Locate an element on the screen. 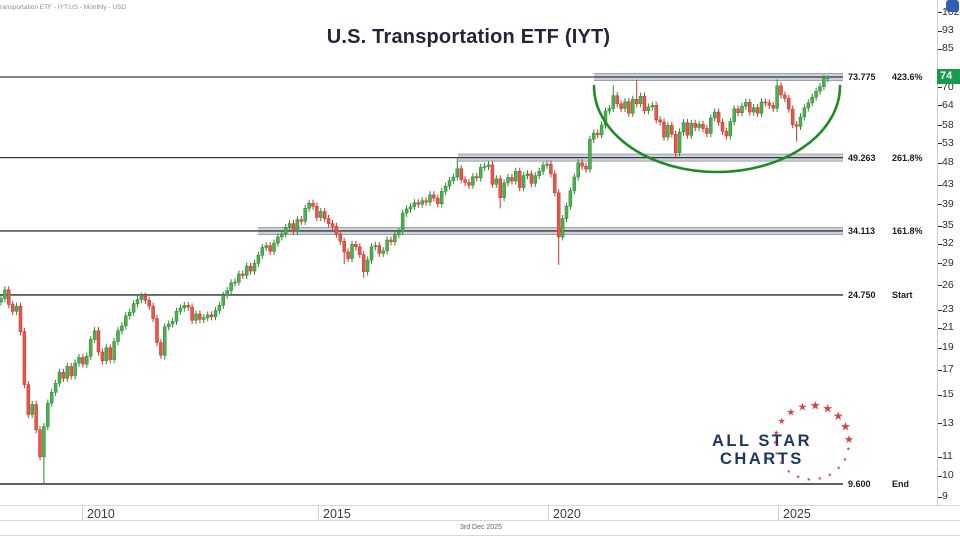 Image resolution: width=960 pixels, height=540 pixels. y-tick-label: 10 is located at coordinates (948, 475).